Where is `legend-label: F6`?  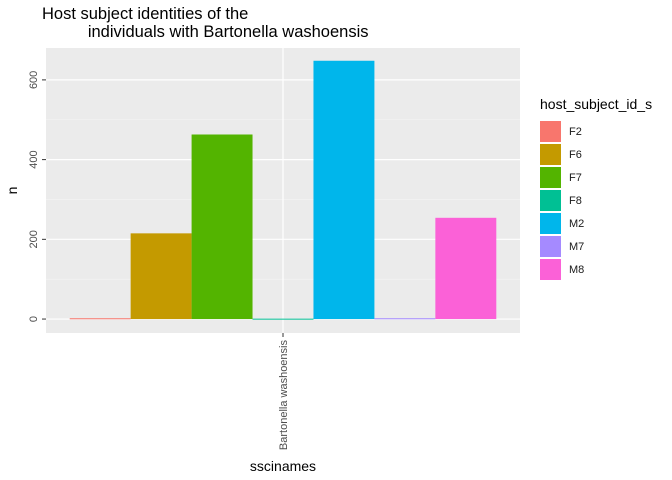 legend-label: F6 is located at coordinates (575, 154).